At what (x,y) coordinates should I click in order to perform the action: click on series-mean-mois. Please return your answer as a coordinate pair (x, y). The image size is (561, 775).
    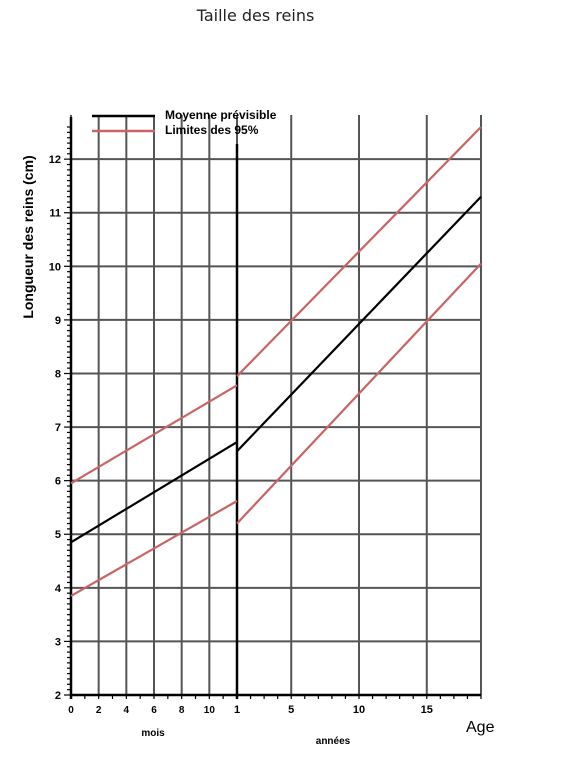
    Looking at the image, I should click on (154, 492).